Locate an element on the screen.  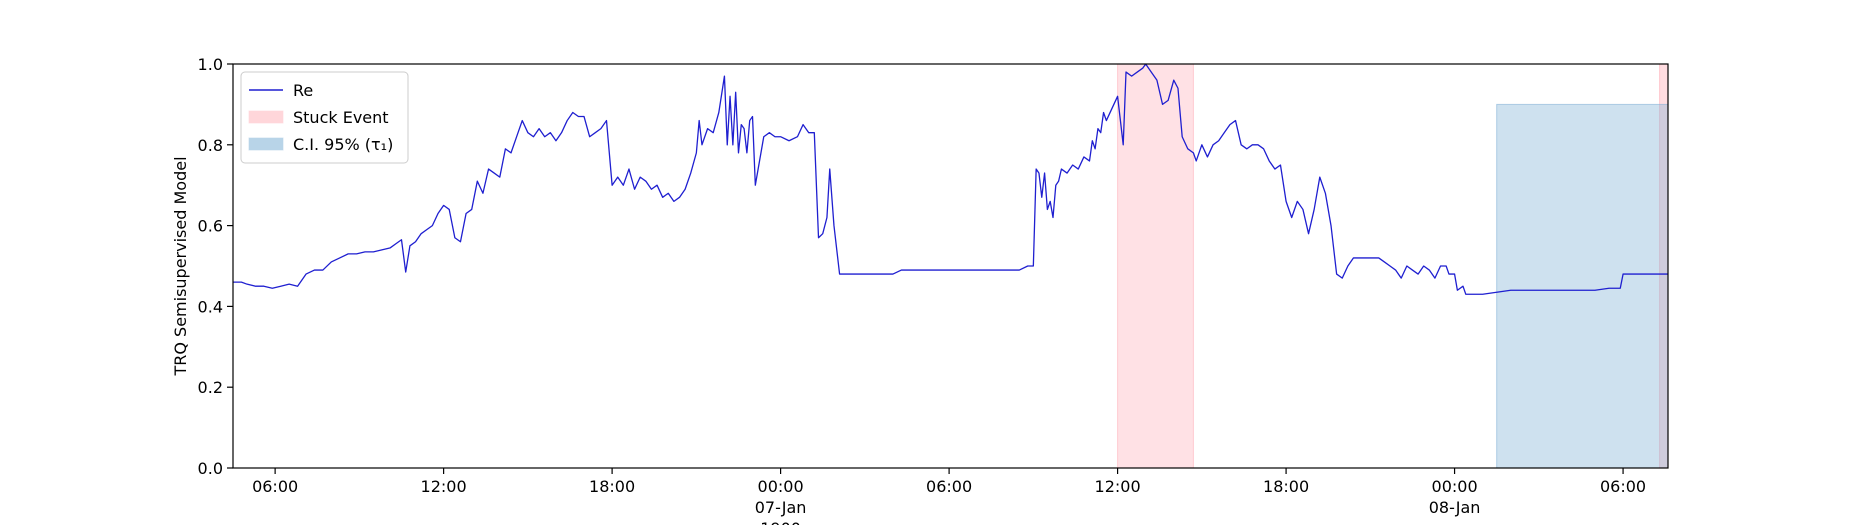
y-tick-label: 0.6 is located at coordinates (210, 226).